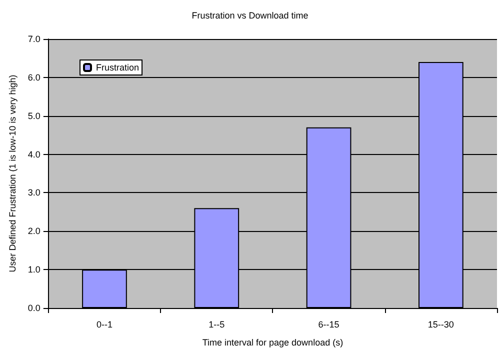  I want to click on x-tick-label: 6--15, so click(329, 325).